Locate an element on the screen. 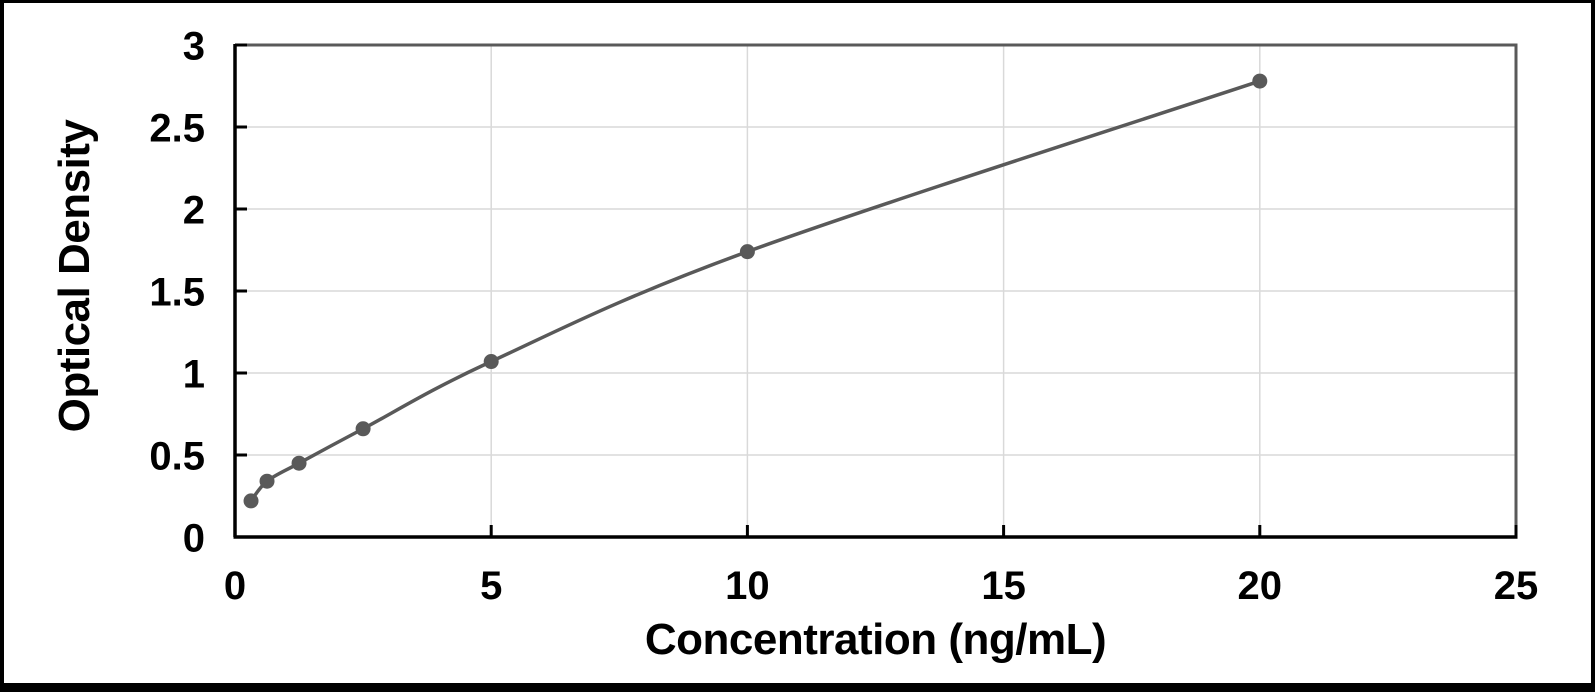  x-tick-label: 5 is located at coordinates (491, 586).